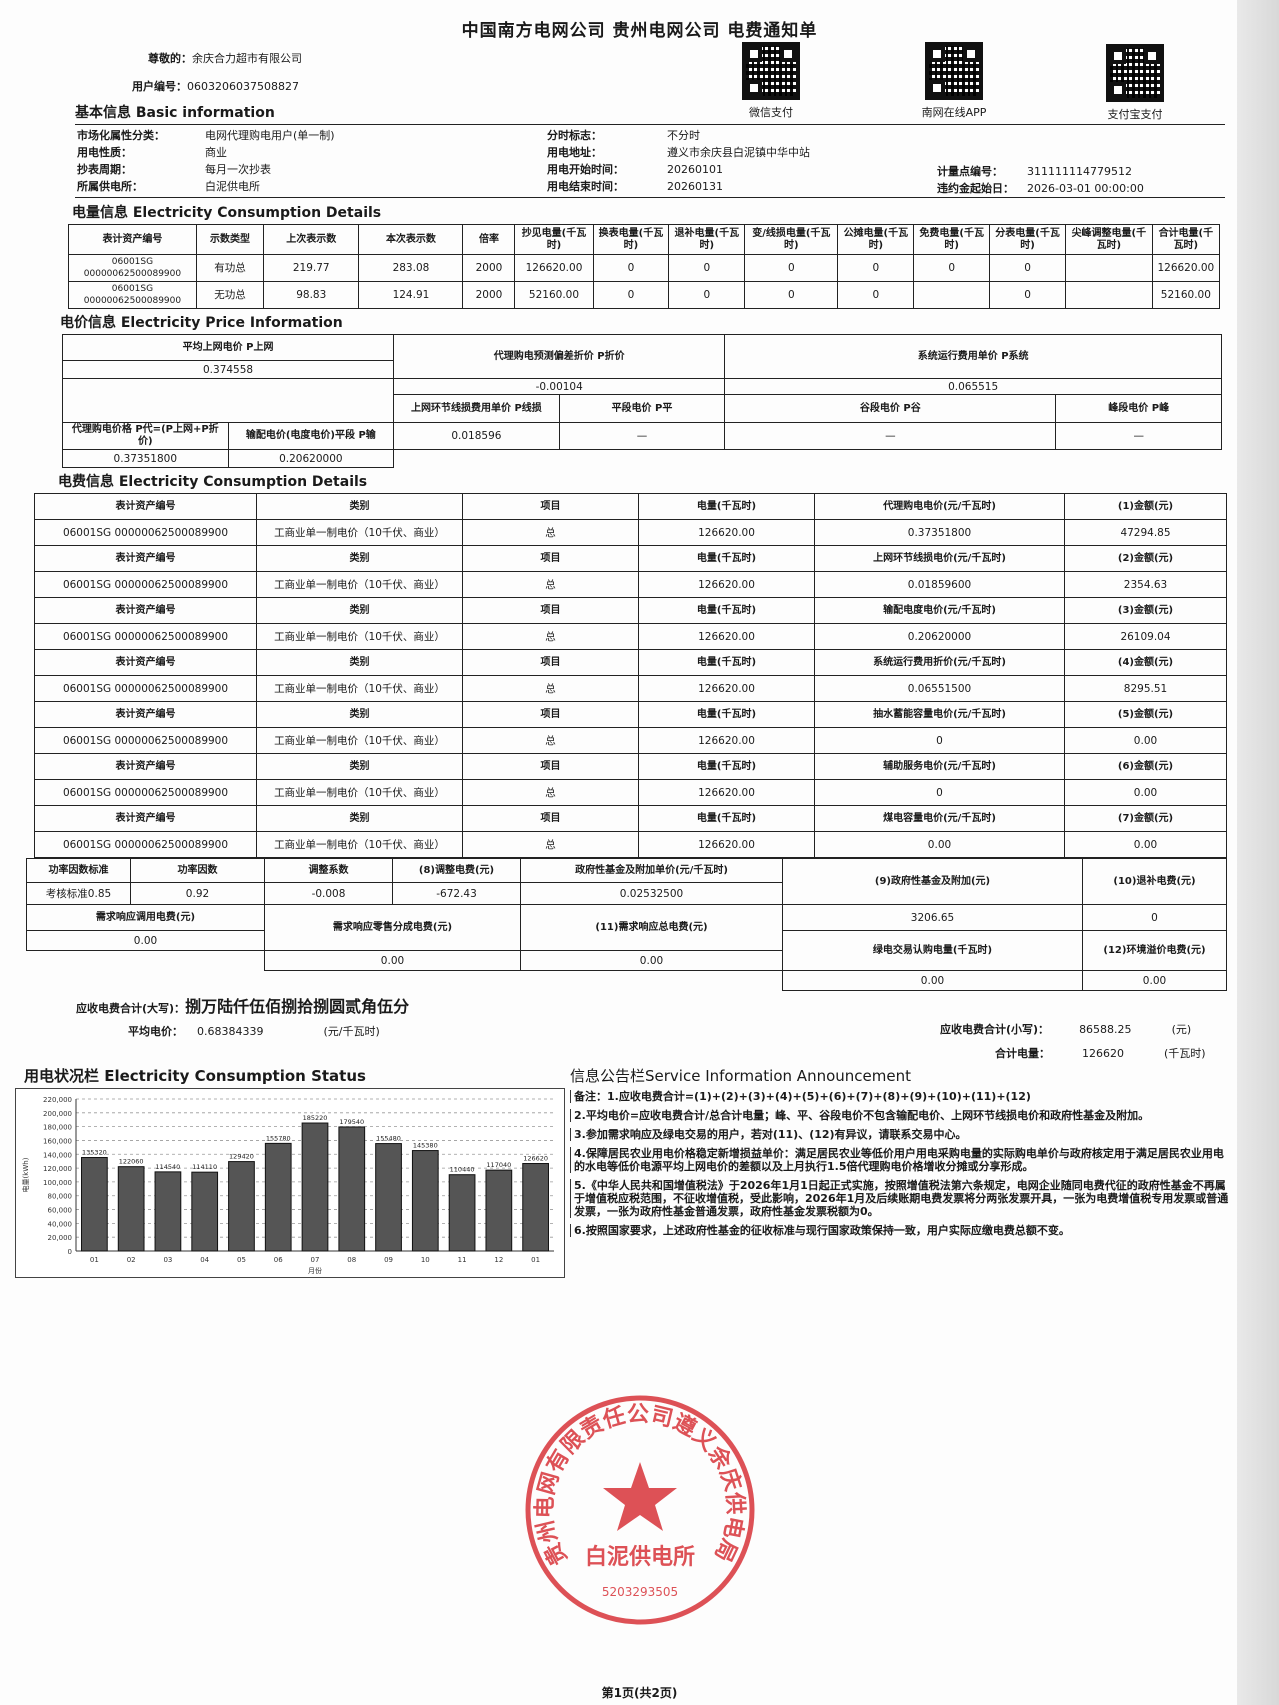  I want to click on fee-header-row: 表计资产编号 类别 项目 电量(千瓦时) 代理购电电价(元/千瓦时) (1)金额(元), so click(630, 506).